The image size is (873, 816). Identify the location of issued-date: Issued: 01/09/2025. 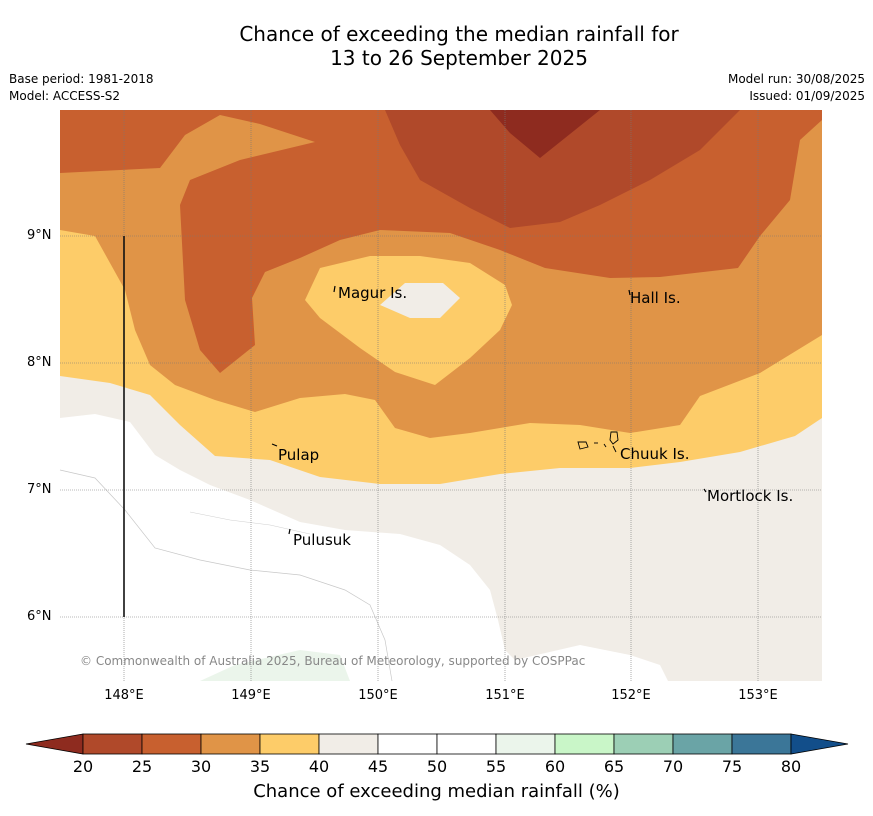
(807, 96).